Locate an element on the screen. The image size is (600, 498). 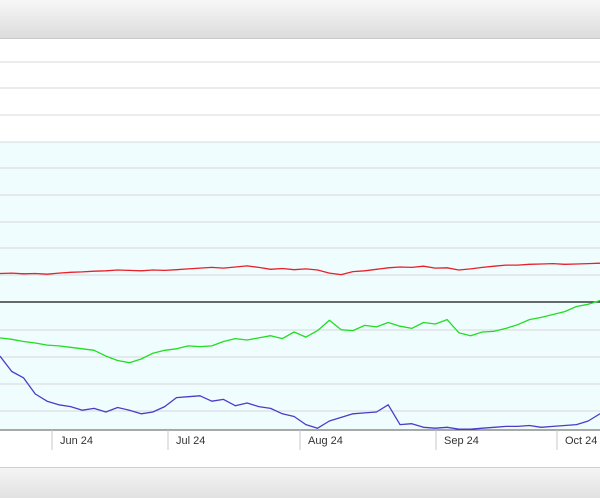
x-tick-label: Oct 24 is located at coordinates (581, 441).